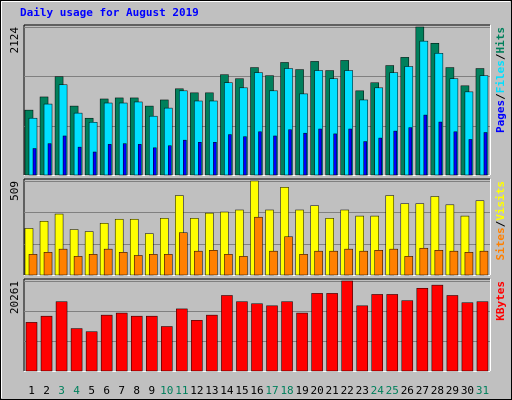 Image resolution: width=512 pixels, height=400 pixels. Describe the element at coordinates (362, 390) in the screenshot. I see `x-tick-label: 23` at that location.